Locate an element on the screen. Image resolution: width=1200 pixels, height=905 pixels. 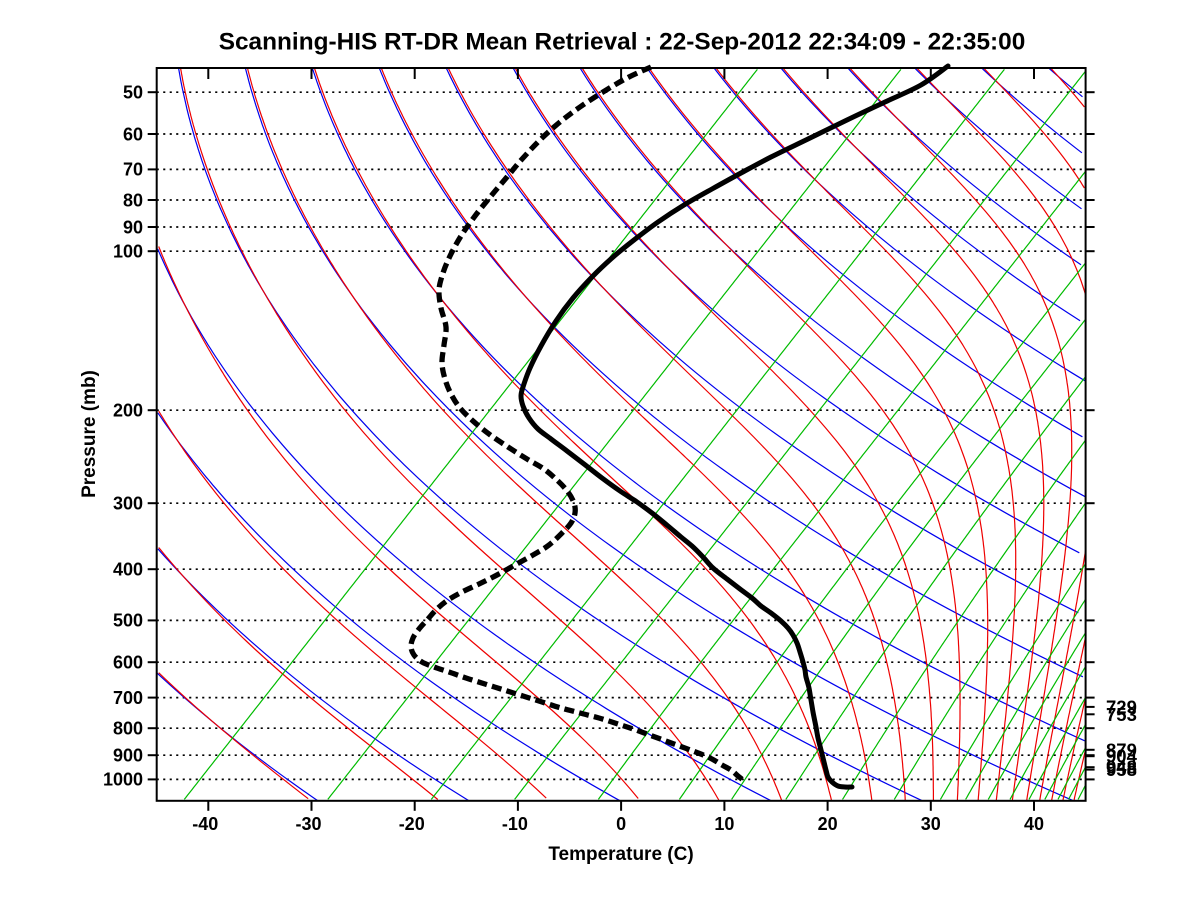
svg-text: 400 is located at coordinates (128, 570).